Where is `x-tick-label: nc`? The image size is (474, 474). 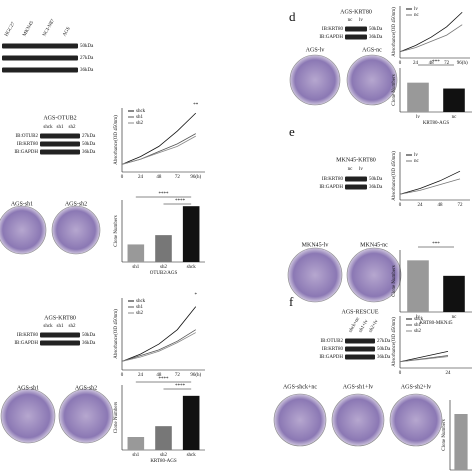 x-tick-label: nc is located at coordinates (455, 117).